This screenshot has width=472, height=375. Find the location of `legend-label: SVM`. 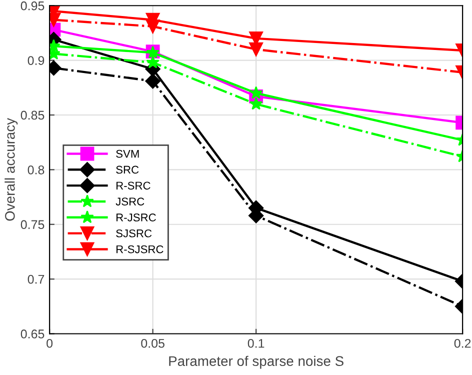

legend-label: SVM is located at coordinates (127, 154).